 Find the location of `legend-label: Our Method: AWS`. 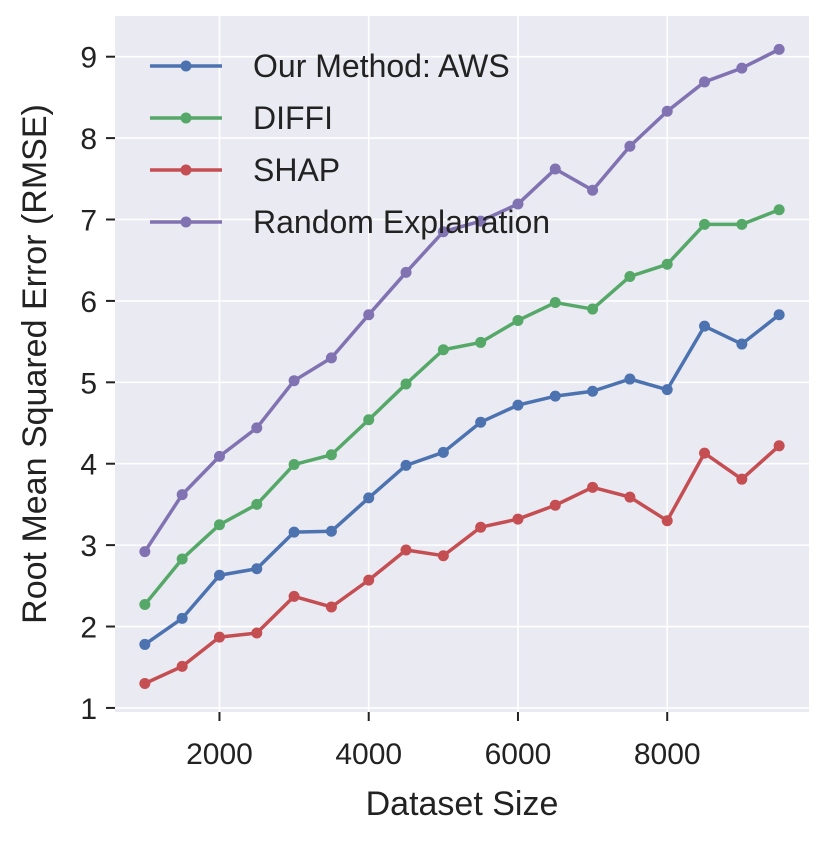

legend-label: Our Method: AWS is located at coordinates (381, 66).